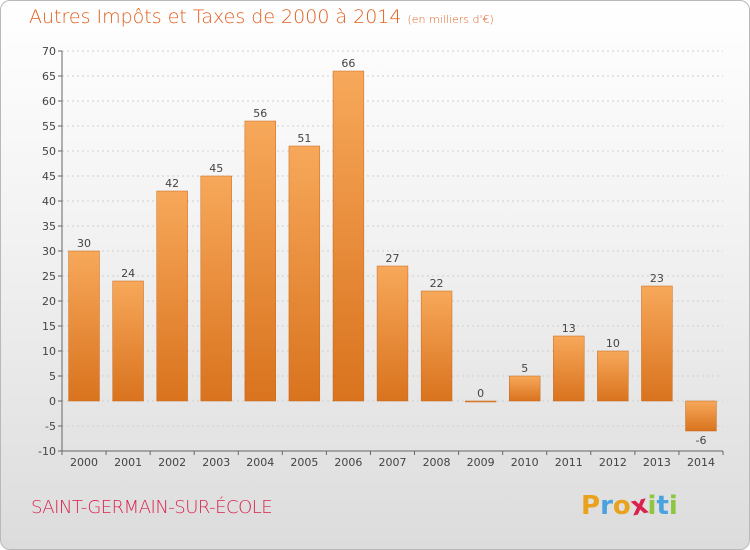  Describe the element at coordinates (613, 376) in the screenshot. I see `bar-2012` at that location.